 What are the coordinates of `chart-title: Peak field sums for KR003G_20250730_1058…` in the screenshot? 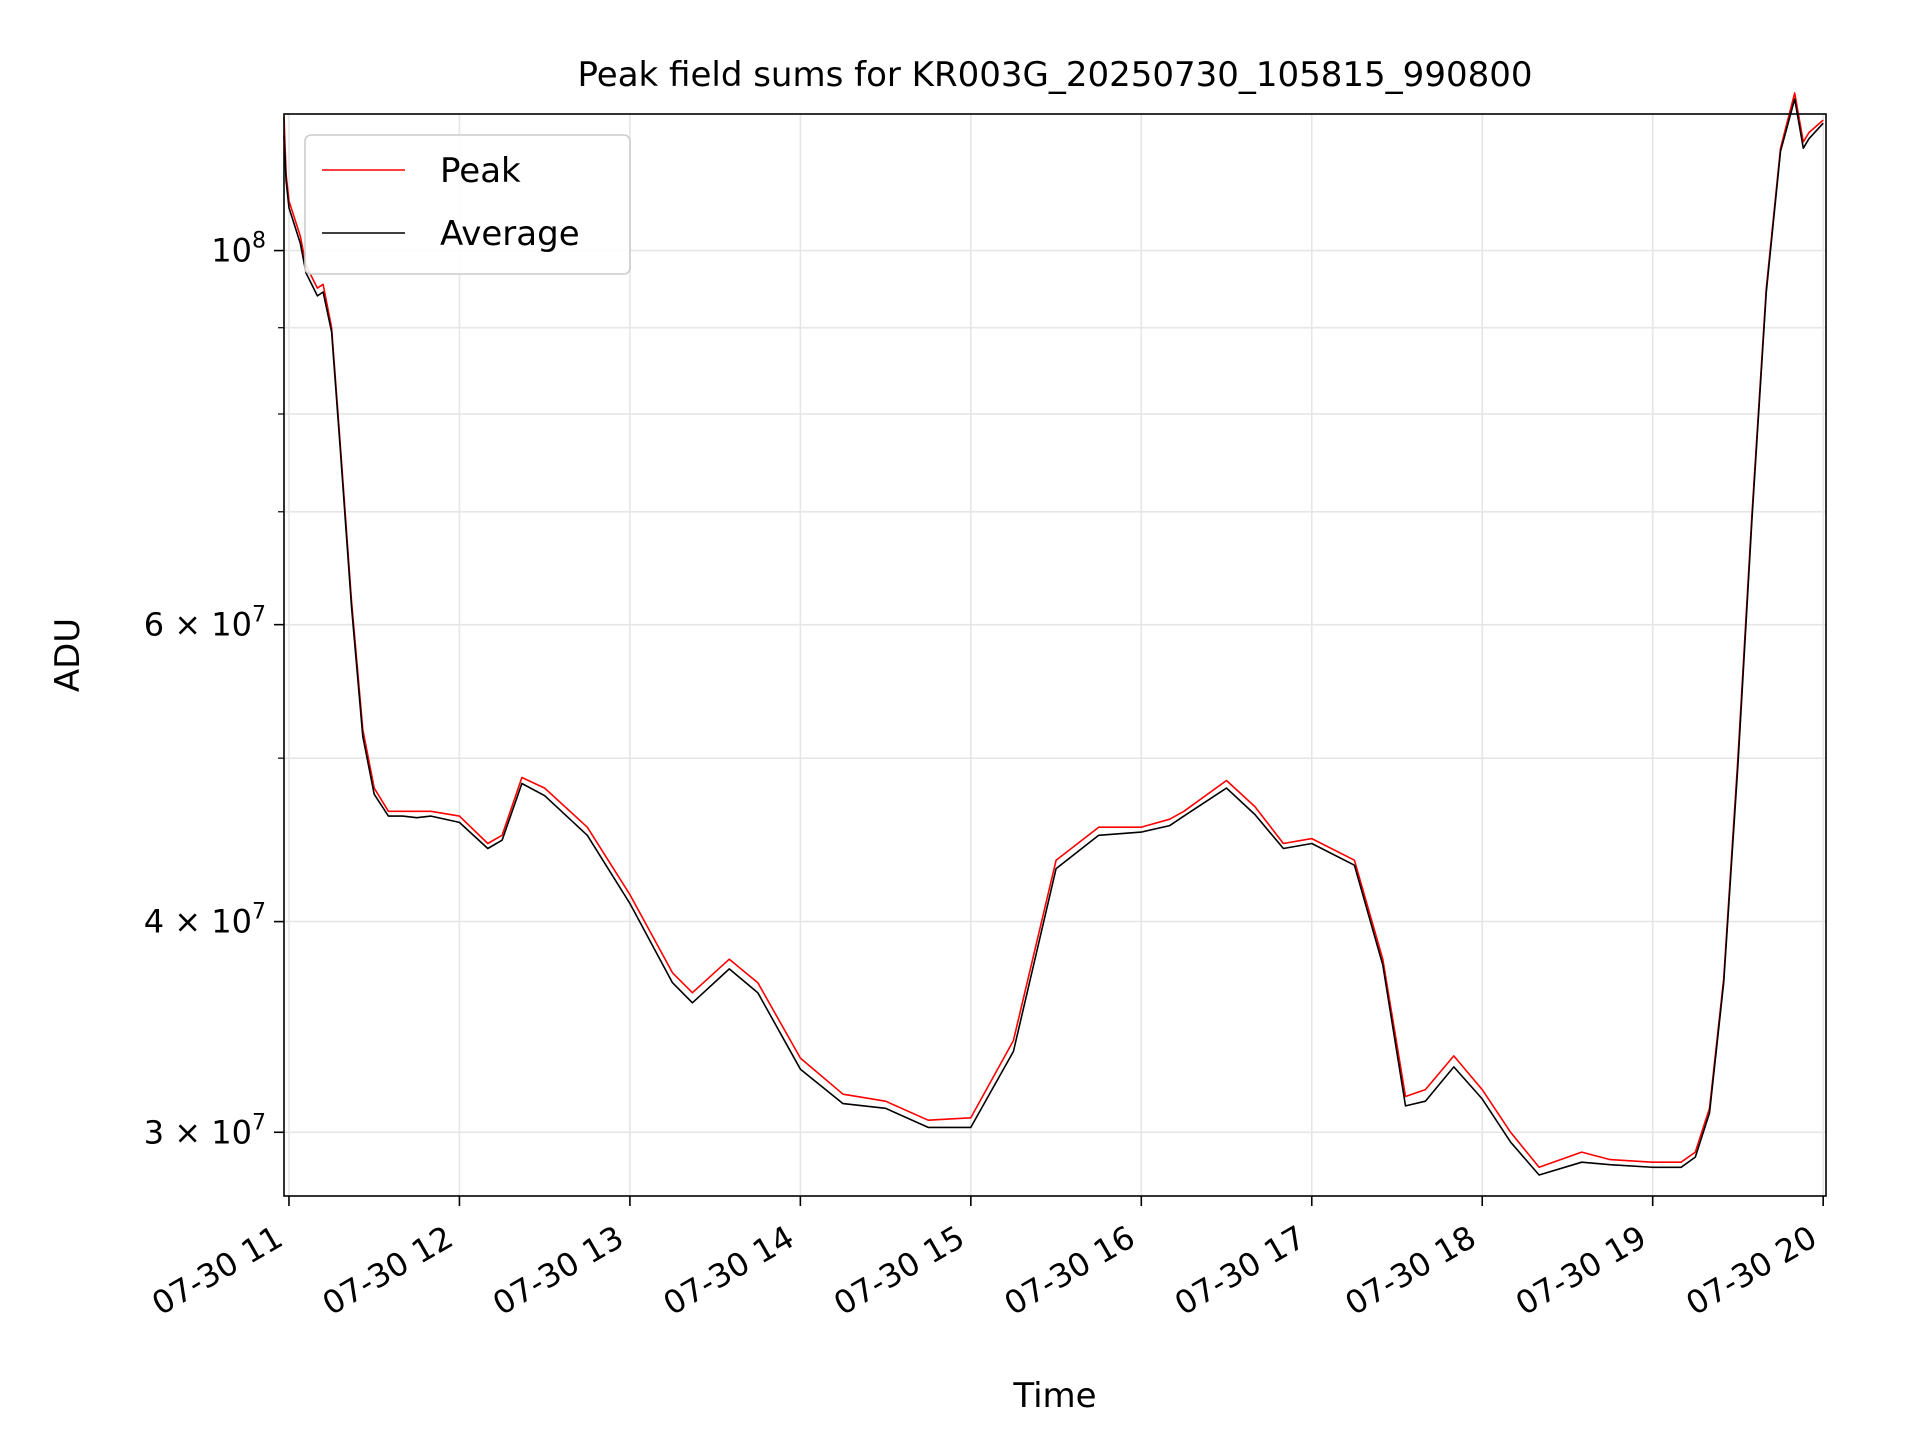 It's located at (1055, 75).